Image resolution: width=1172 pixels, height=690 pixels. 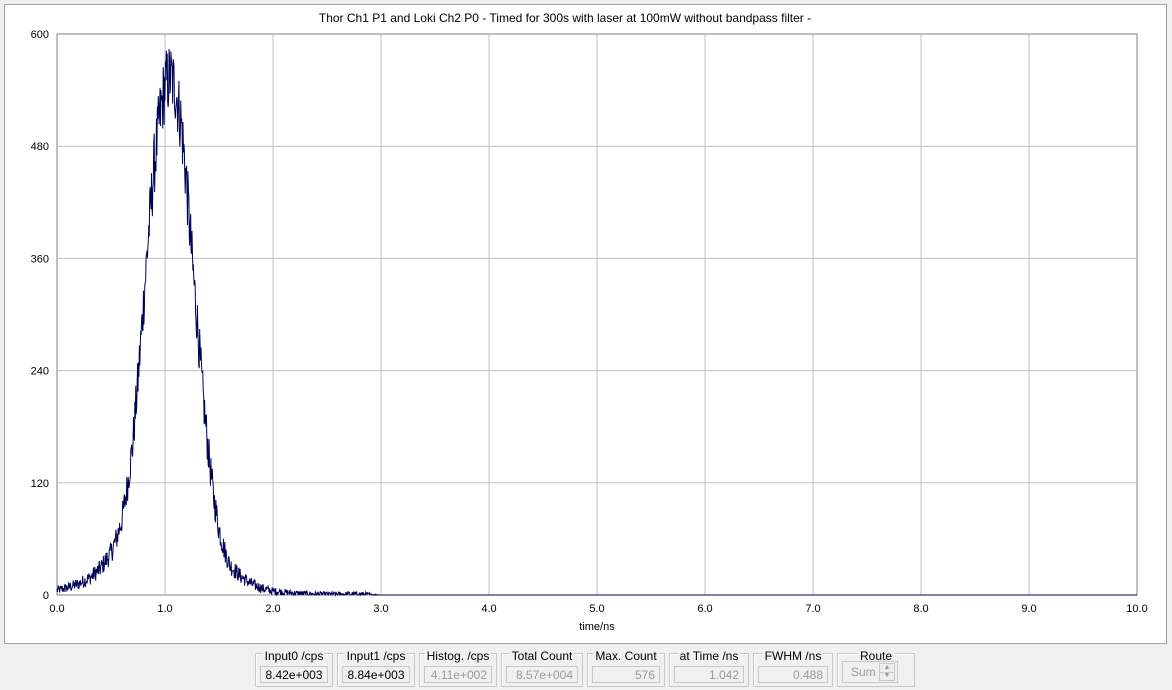 What do you see at coordinates (164, 609) in the screenshot?
I see `x-tick-label: 1.0` at bounding box center [164, 609].